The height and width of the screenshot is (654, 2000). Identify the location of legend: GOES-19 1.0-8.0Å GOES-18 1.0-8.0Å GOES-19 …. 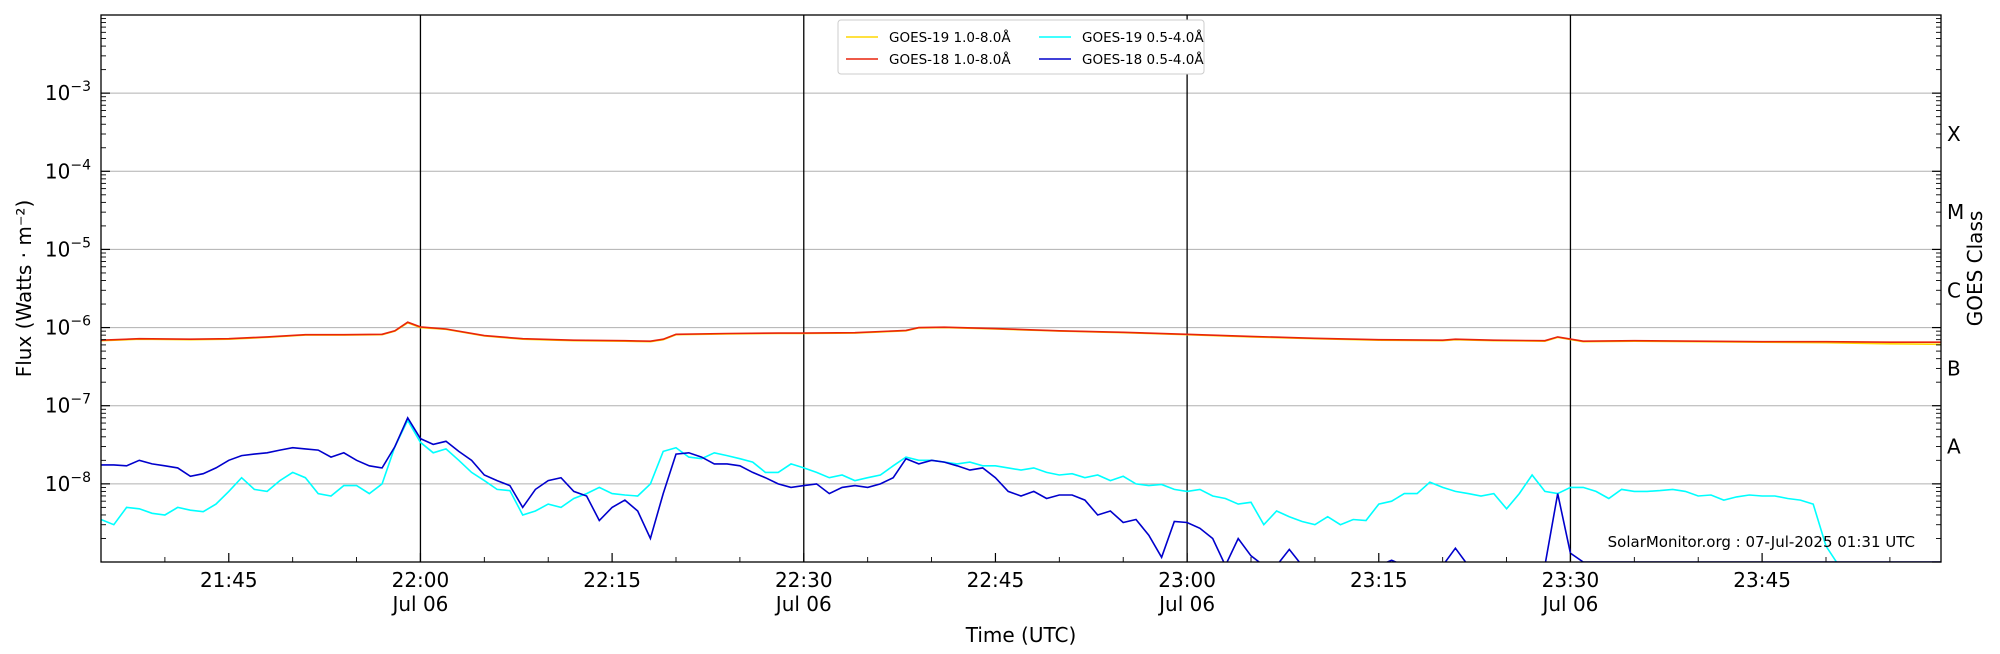
(1021, 47).